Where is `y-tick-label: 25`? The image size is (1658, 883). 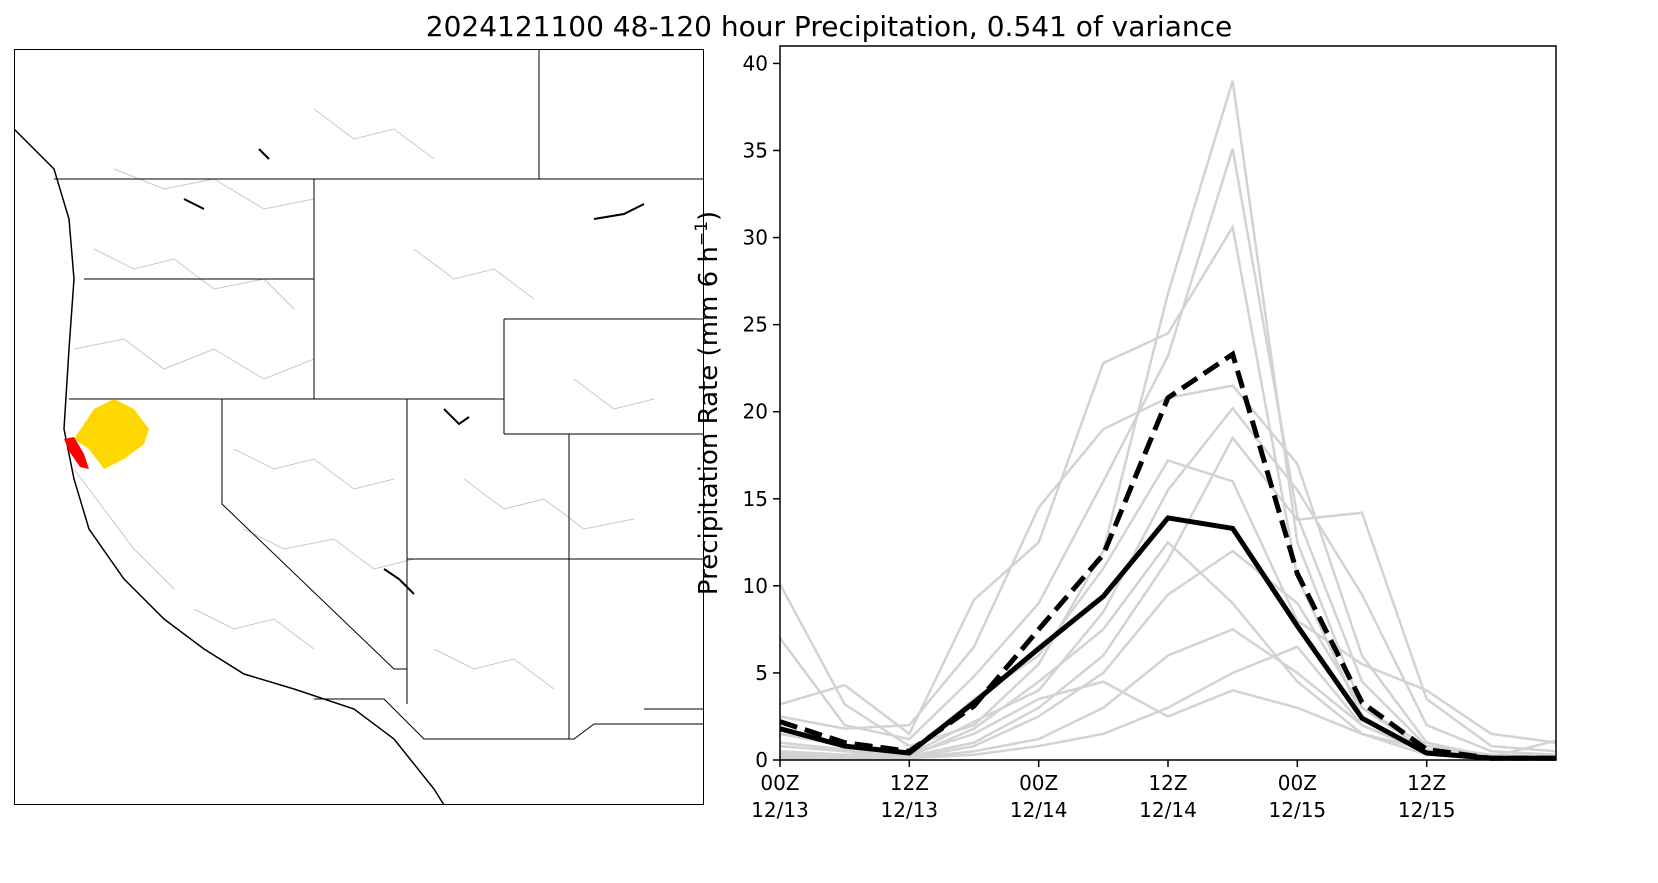 y-tick-label: 25 is located at coordinates (755, 325).